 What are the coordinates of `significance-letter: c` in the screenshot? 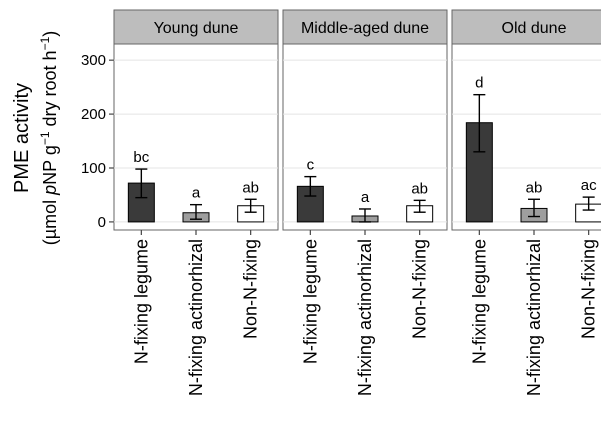 It's located at (311, 165).